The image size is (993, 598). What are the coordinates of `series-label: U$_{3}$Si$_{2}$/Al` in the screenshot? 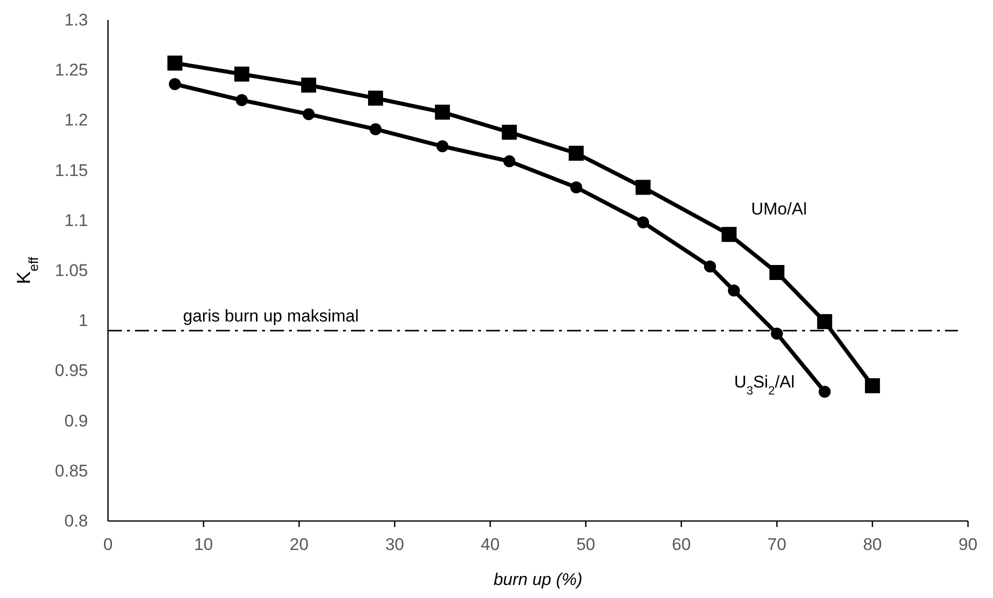 It's located at (764, 385).